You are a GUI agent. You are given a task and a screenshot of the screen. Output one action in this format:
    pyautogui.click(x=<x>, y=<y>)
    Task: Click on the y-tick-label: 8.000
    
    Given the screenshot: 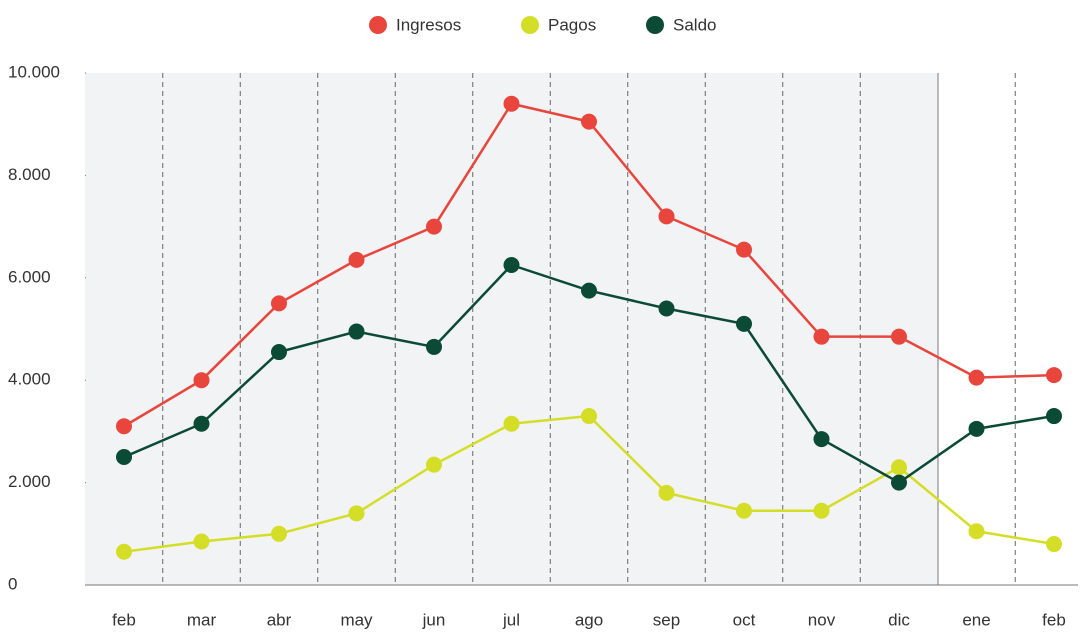 What is the action you would take?
    pyautogui.click(x=29, y=174)
    